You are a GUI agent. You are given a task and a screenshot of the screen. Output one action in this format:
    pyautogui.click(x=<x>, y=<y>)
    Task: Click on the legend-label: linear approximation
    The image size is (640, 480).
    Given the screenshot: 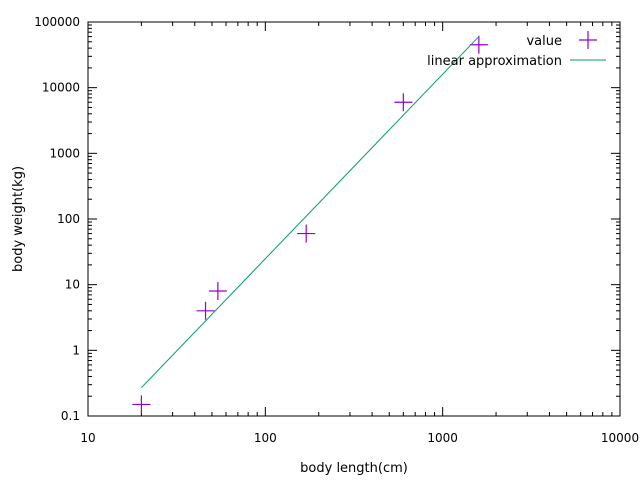 What is the action you would take?
    pyautogui.click(x=494, y=61)
    